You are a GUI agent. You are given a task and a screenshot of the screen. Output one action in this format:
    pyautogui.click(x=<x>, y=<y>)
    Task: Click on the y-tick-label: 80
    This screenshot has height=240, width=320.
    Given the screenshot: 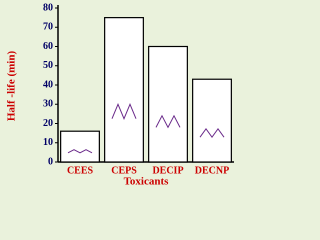 What is the action you would take?
    pyautogui.click(x=48, y=7)
    